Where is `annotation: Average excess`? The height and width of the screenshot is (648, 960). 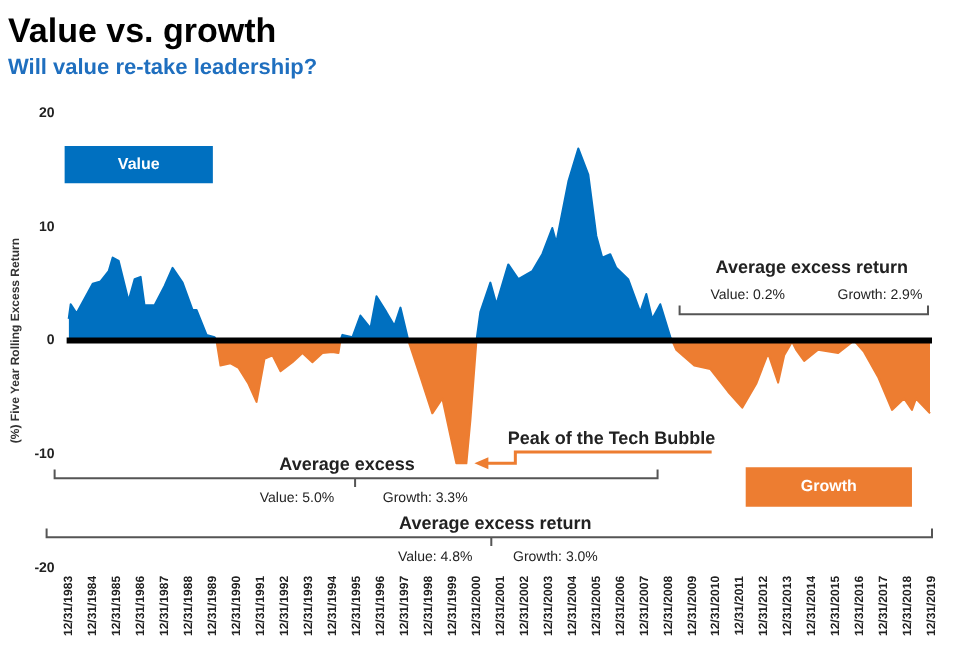
annotation: Average excess is located at coordinates (347, 464).